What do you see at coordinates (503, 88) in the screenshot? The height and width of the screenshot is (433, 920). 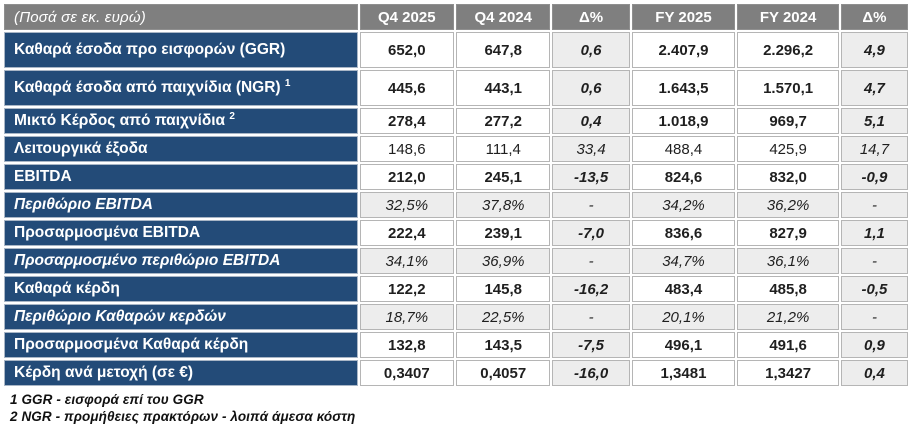 I see `value-cell: 443,1` at bounding box center [503, 88].